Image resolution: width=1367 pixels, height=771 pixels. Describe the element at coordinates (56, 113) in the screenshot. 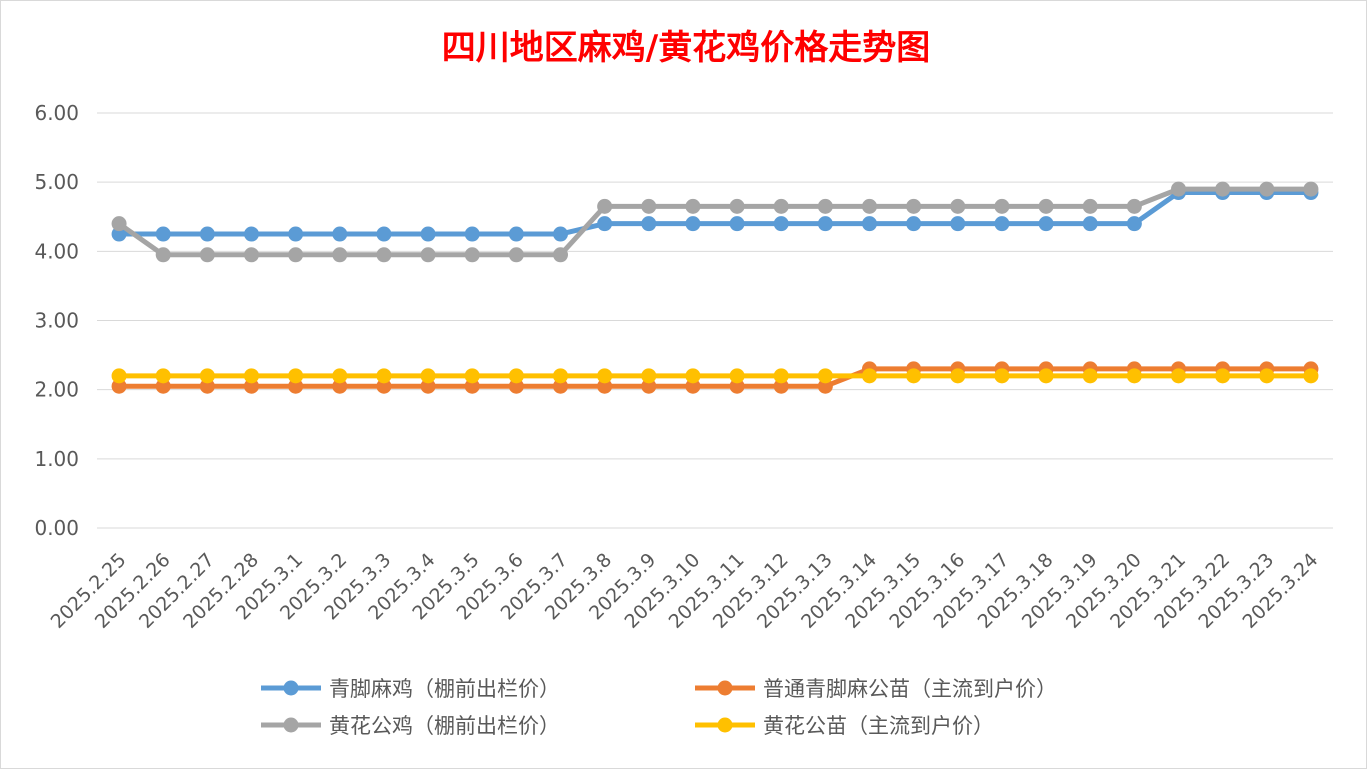

I see `y-tick-label: 6.00` at that location.